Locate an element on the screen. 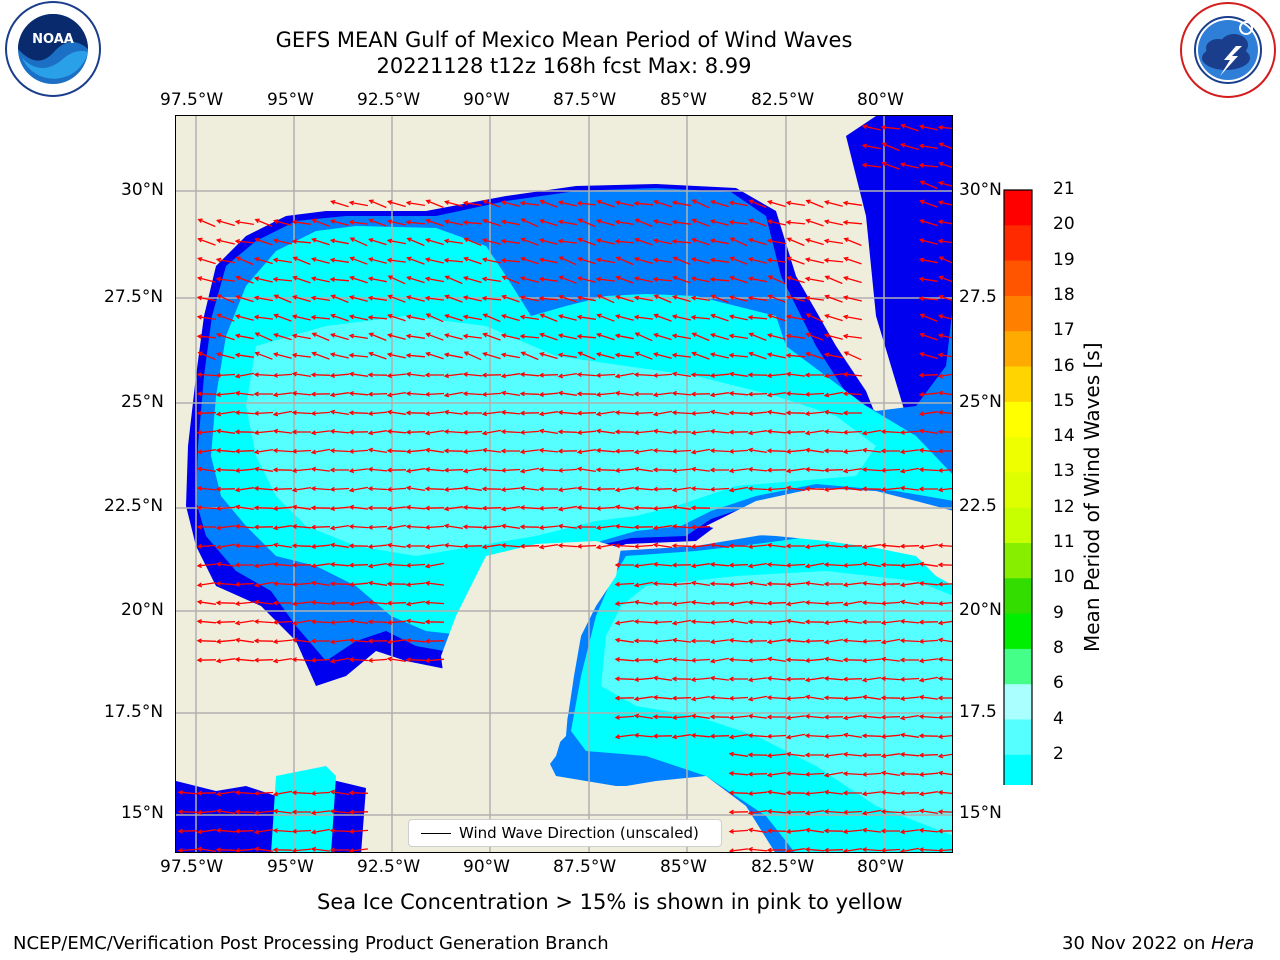 This screenshot has width=1280, height=960. colorbar-tick-label: 11 is located at coordinates (1064, 542).